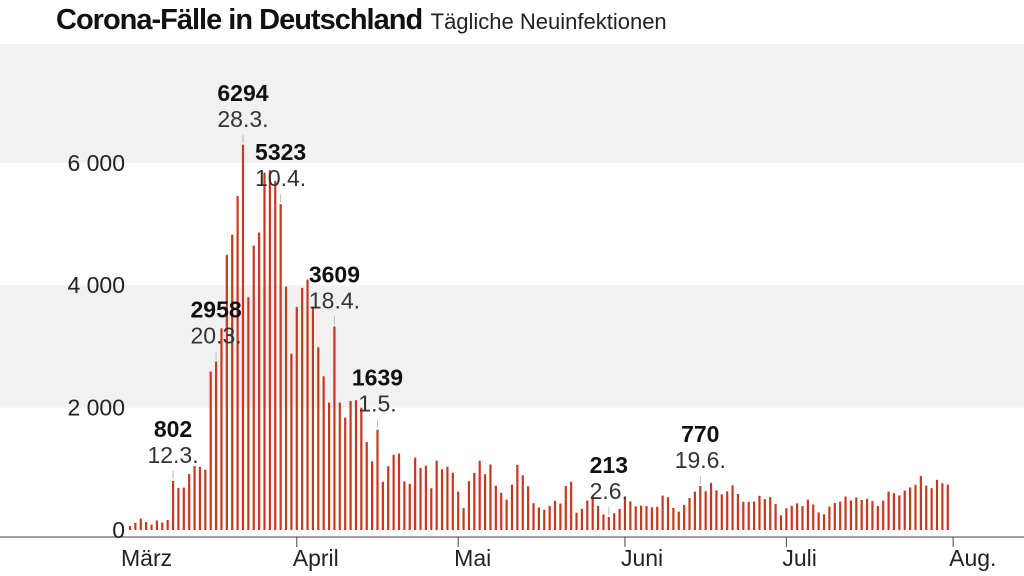  Describe the element at coordinates (280, 178) in the screenshot. I see `annotation-date: 10.4.` at that location.